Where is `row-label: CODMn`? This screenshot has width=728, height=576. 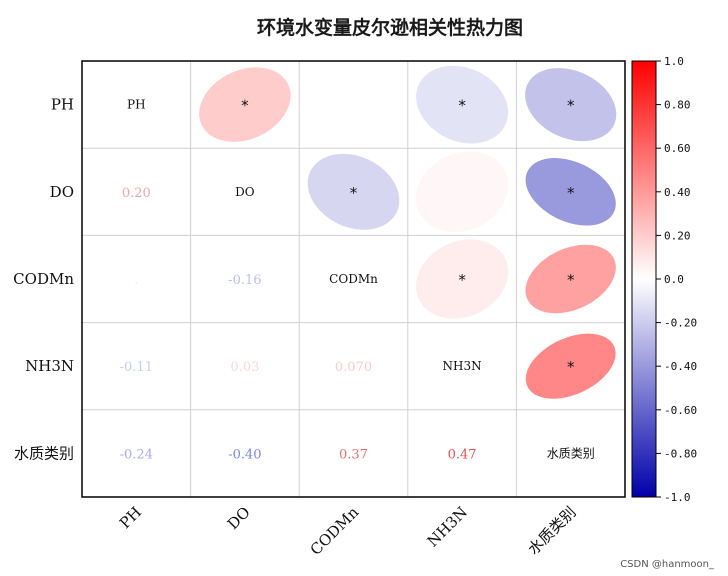
row-label: CODMn is located at coordinates (43, 279).